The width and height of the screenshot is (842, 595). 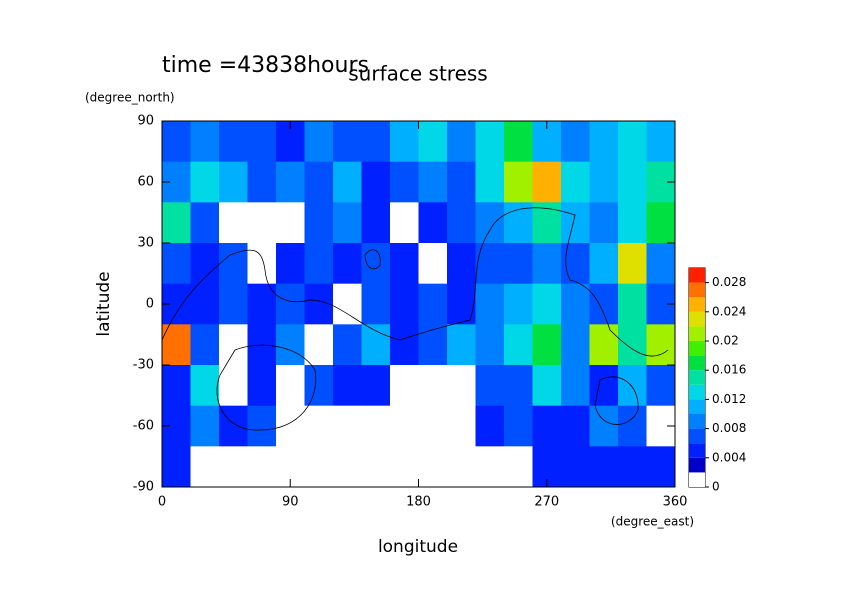 What do you see at coordinates (143, 365) in the screenshot?
I see `y-tick-label: -30` at bounding box center [143, 365].